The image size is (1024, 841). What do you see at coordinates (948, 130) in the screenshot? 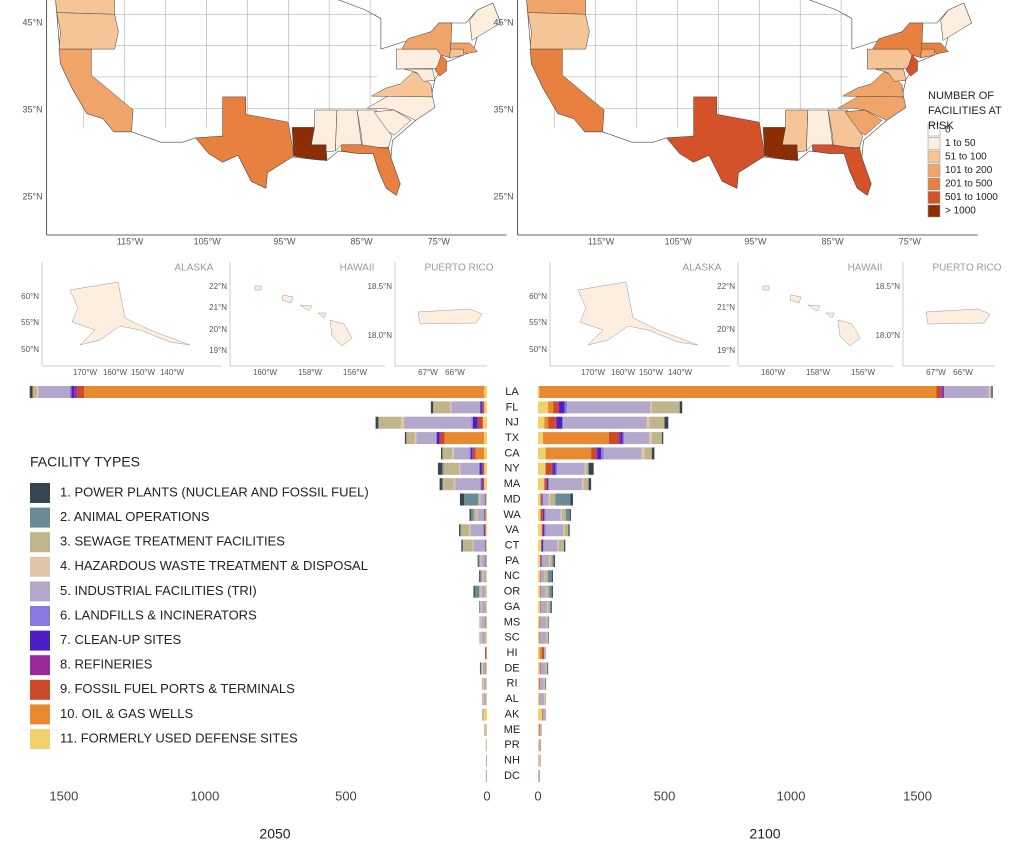
I see `map-legend-label: 0` at bounding box center [948, 130].